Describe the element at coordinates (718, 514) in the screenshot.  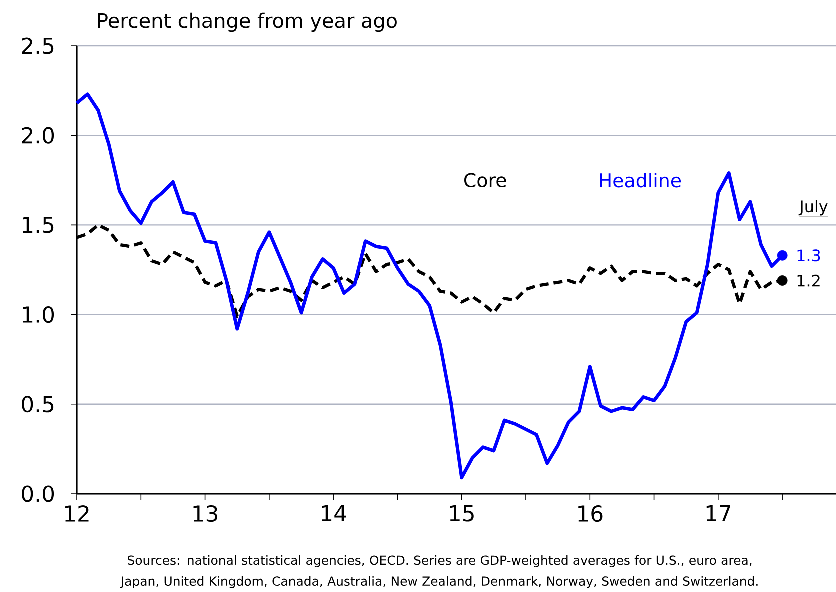
I see `x-tick-label: 17` at that location.